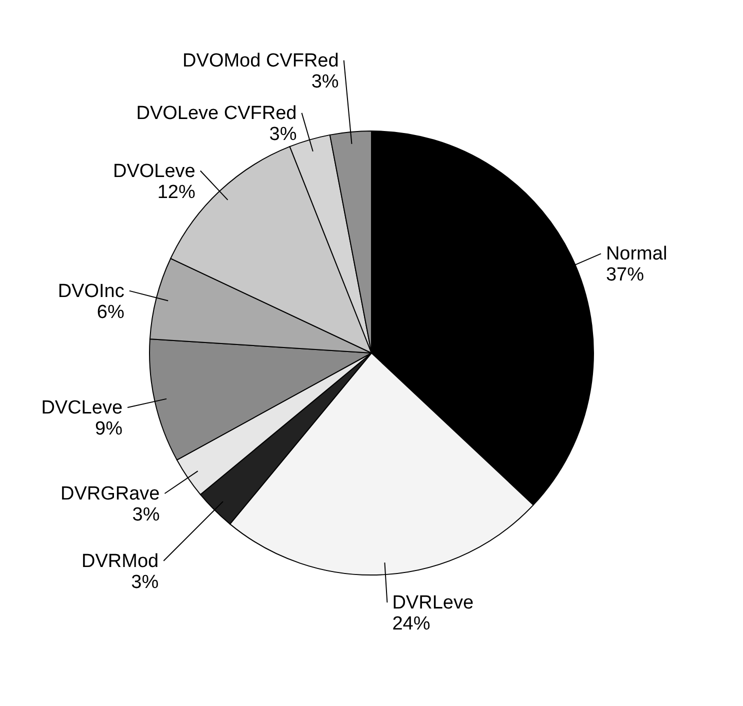 This screenshot has height=706, width=743. What do you see at coordinates (154, 171) in the screenshot?
I see `slice-label: DVOLeve` at bounding box center [154, 171].